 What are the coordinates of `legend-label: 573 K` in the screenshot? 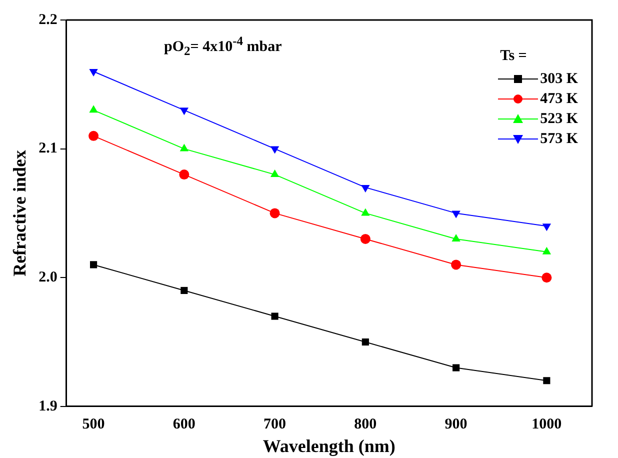 It's located at (559, 139).